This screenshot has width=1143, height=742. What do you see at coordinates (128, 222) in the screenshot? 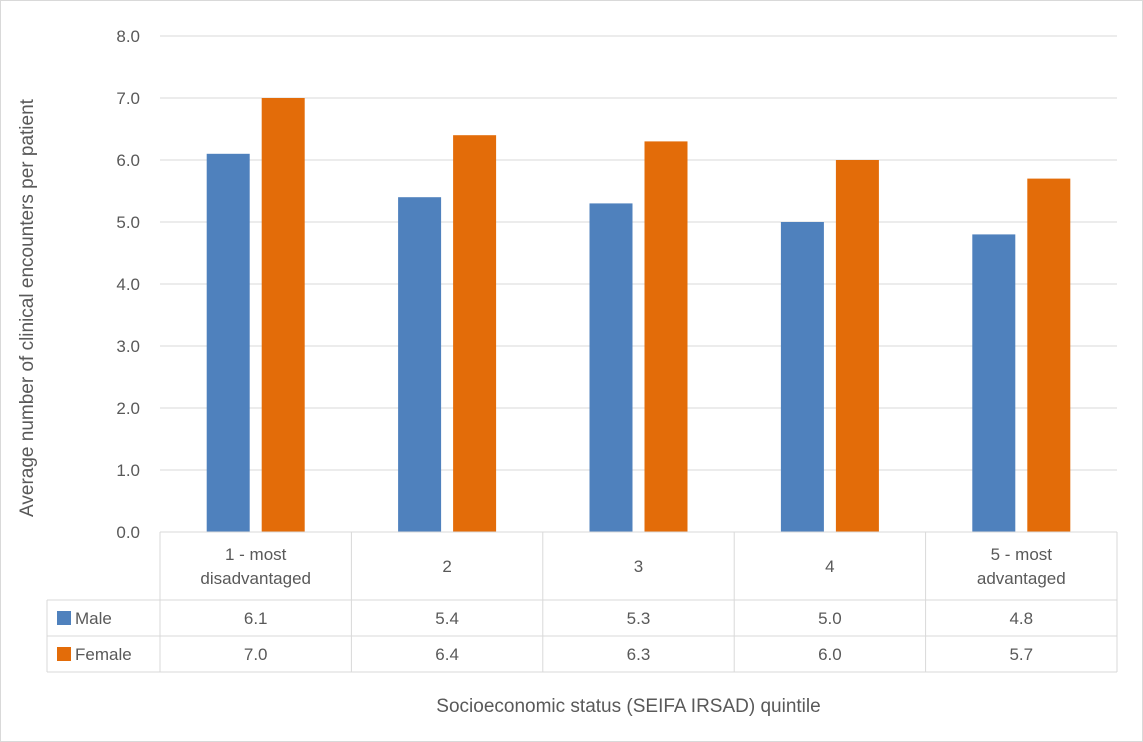
I see `y-tick-label: 5.0` at bounding box center [128, 222].